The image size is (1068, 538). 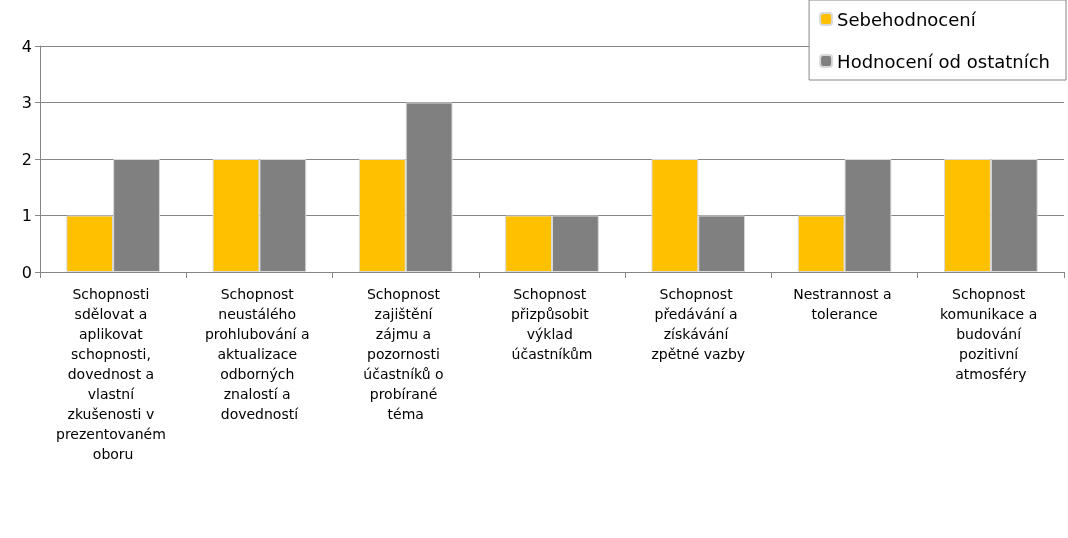 What do you see at coordinates (26, 102) in the screenshot?
I see `y-tick-label: 3` at bounding box center [26, 102].